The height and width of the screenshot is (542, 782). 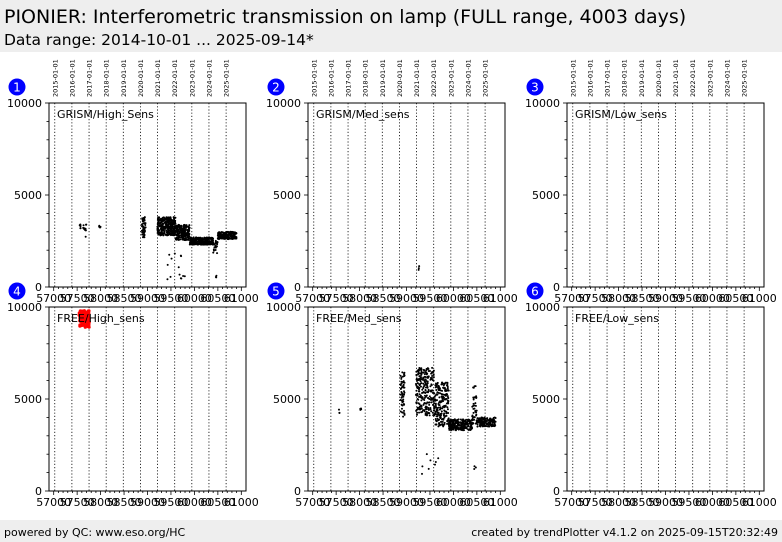 What do you see at coordinates (617, 318) in the screenshot?
I see `panel-label: FREE/Low_sens` at bounding box center [617, 318].